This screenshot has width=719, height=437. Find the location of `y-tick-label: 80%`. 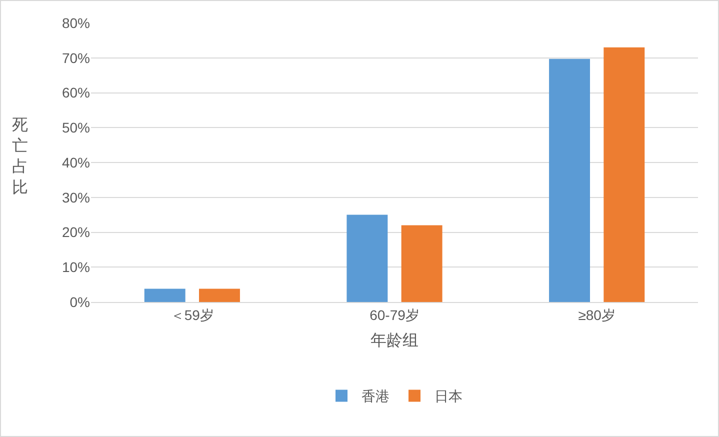

y-tick-label: 80% is located at coordinates (76, 22).